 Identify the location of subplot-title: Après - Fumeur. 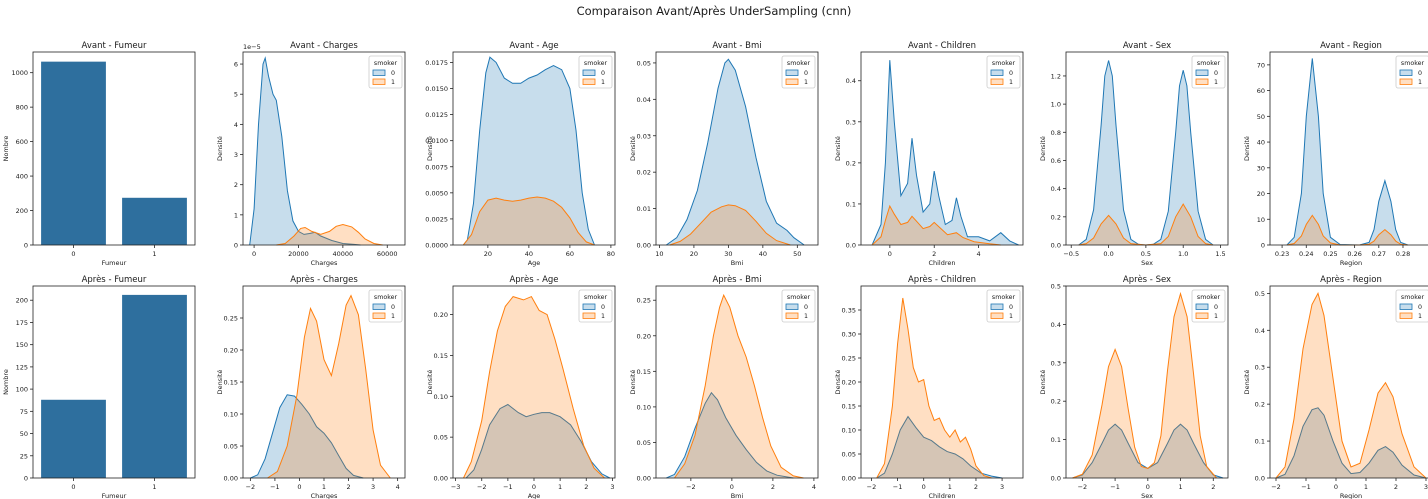
(114, 279).